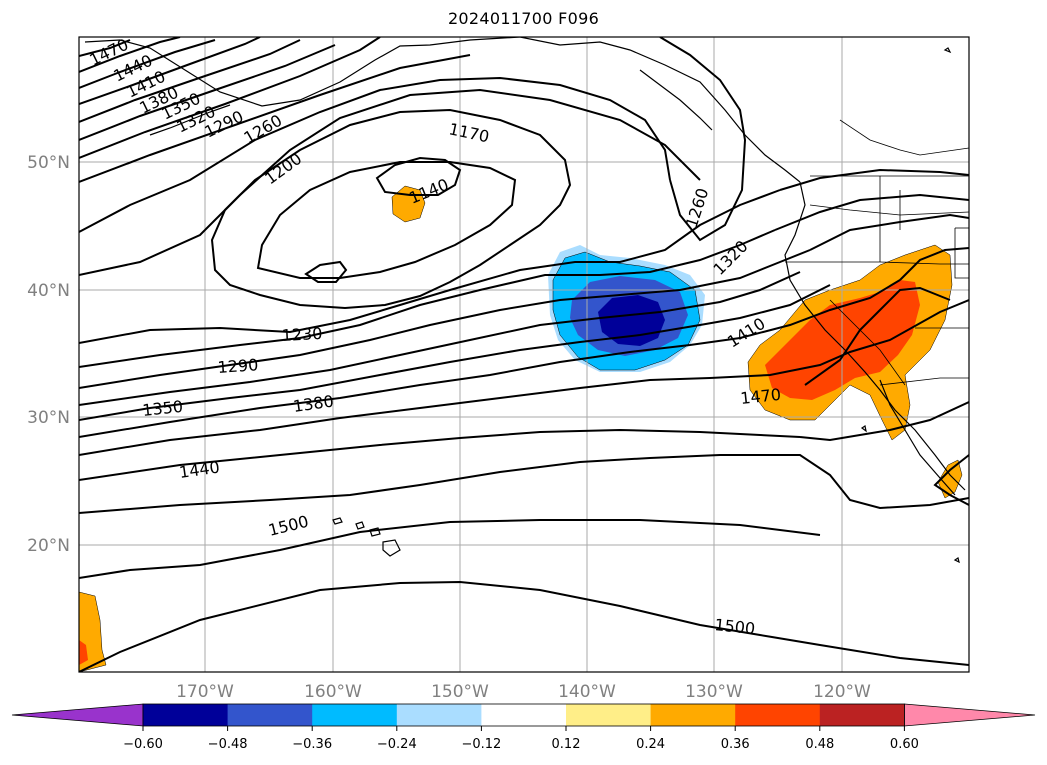  I want to click on lon-label: 130°W, so click(714, 692).